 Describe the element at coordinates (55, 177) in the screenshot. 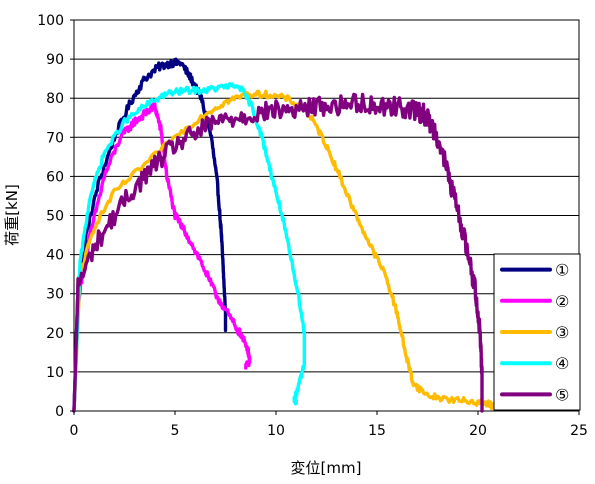

I see `y-tick-label: 60` at that location.